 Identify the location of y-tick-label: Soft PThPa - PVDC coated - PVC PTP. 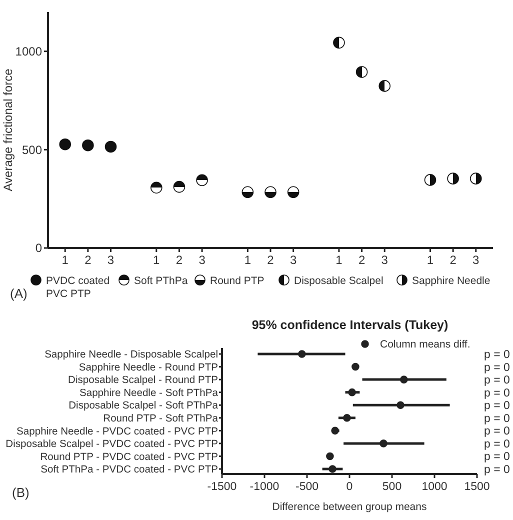
(129, 470).